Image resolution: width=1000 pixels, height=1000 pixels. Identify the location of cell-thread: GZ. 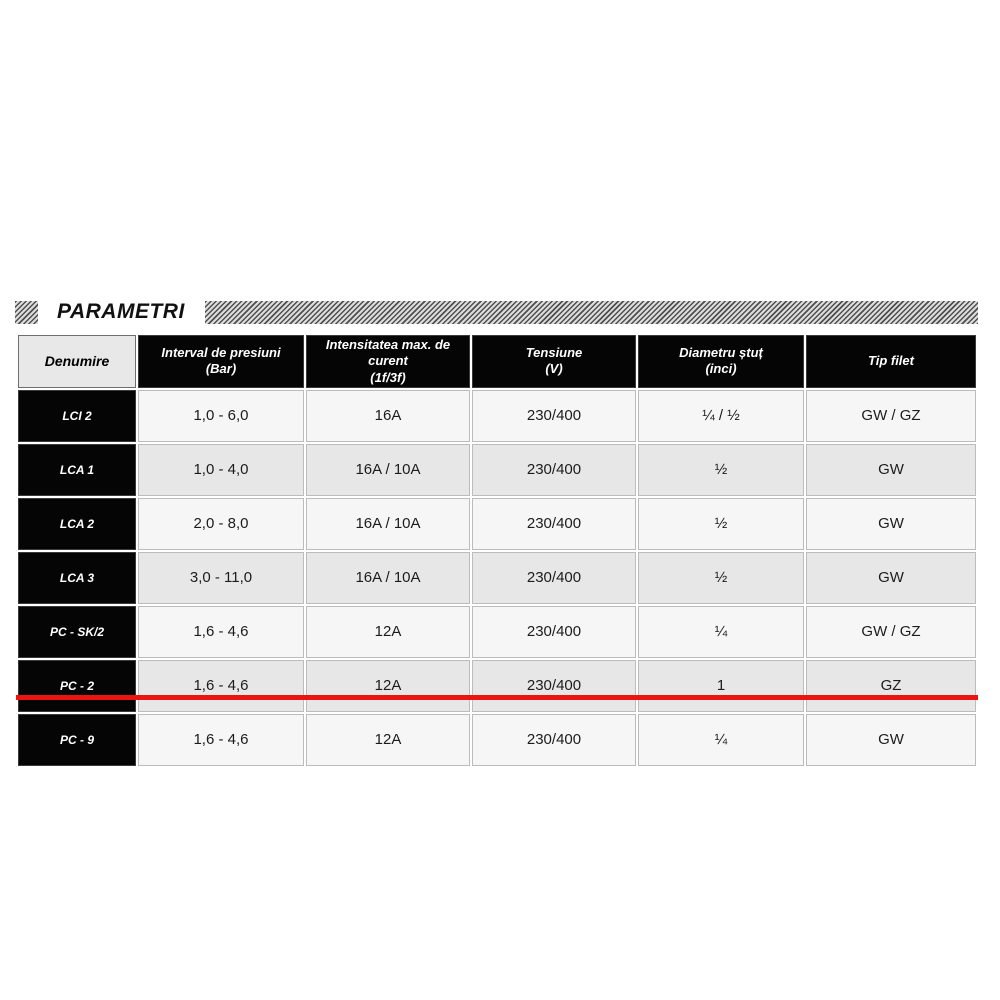
(891, 685).